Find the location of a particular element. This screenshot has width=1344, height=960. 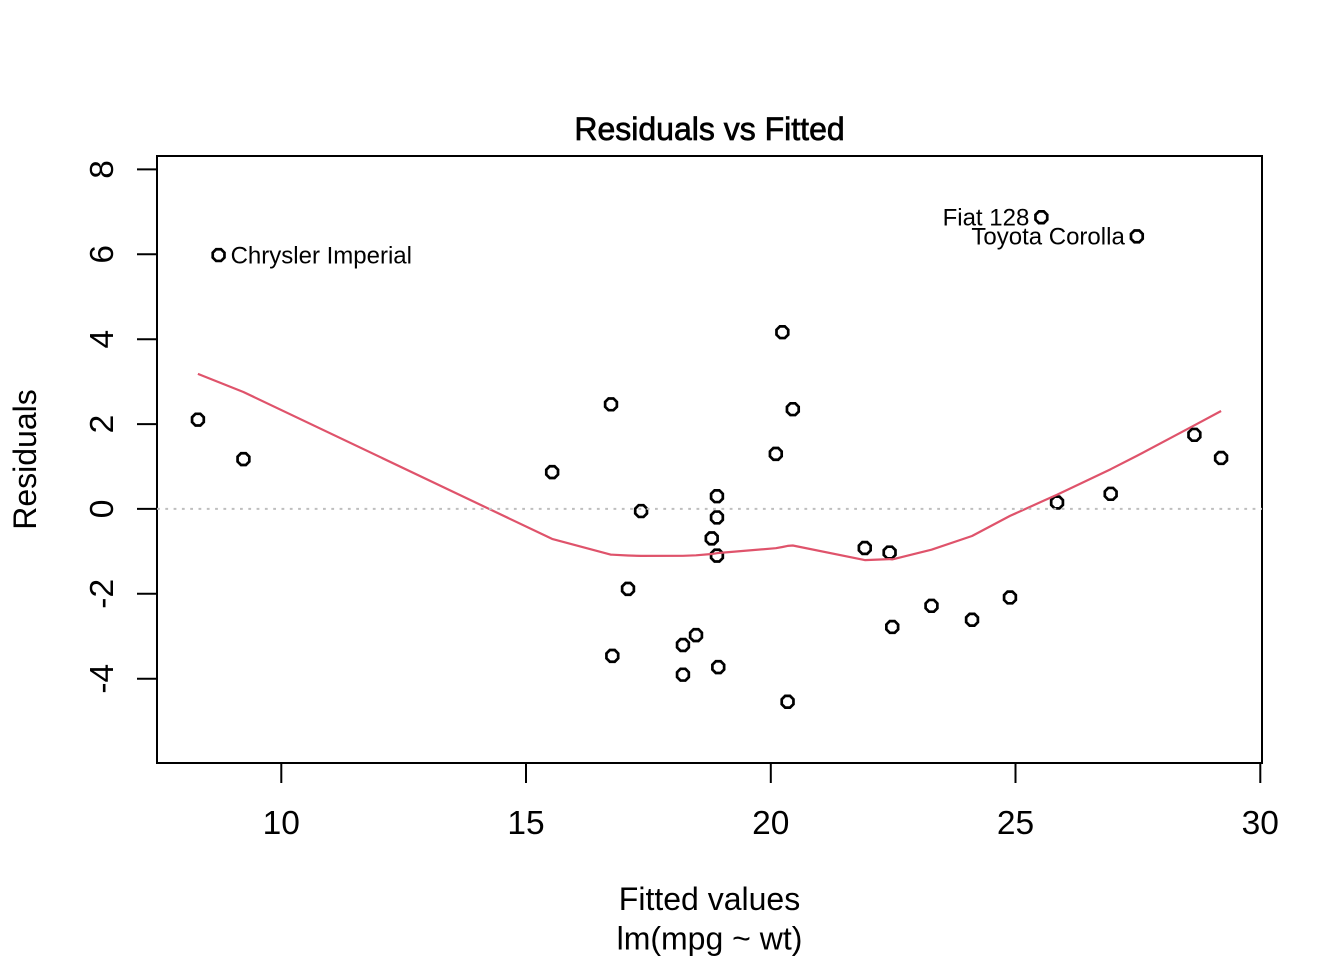

svg-text: 0 is located at coordinates (102, 509).